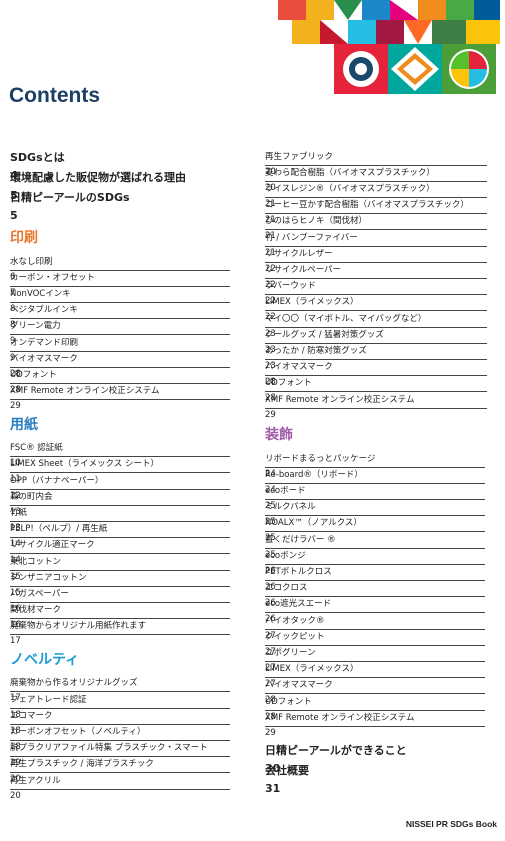 Image resolution: width=505 pixels, height=841 pixels. I want to click on entry: 東北コットン 15, so click(120, 568).